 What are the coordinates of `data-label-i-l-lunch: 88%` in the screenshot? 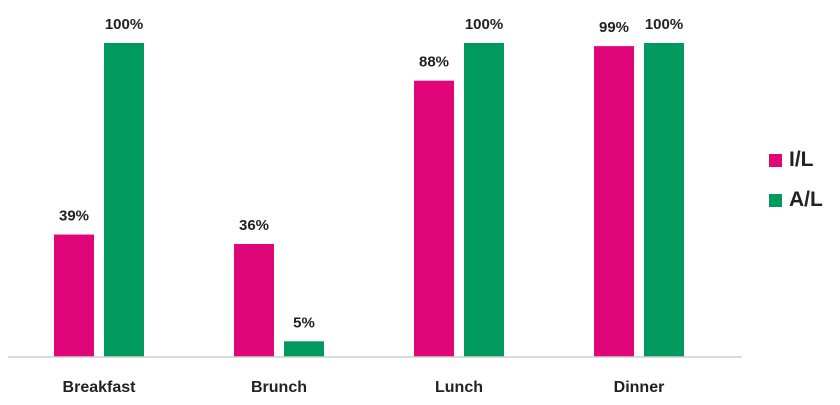 It's located at (434, 62).